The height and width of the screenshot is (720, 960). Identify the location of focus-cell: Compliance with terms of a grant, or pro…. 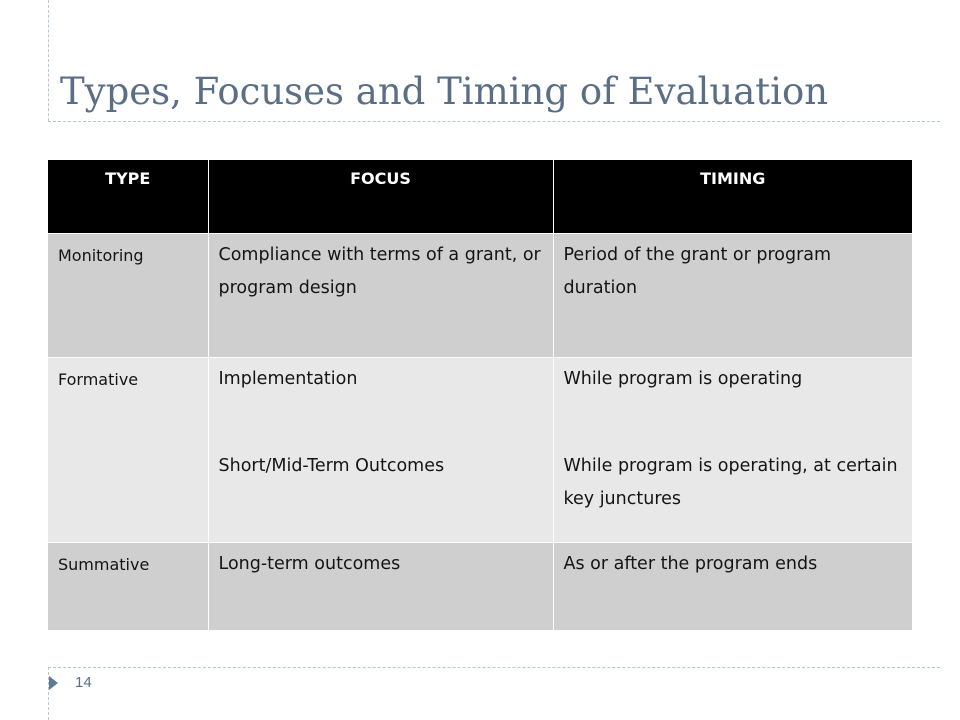
(381, 295).